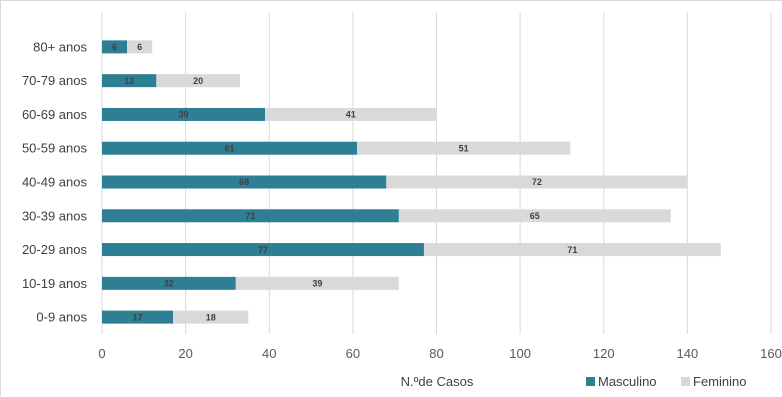 The height and width of the screenshot is (397, 782). I want to click on x-tick-label: 140, so click(688, 353).